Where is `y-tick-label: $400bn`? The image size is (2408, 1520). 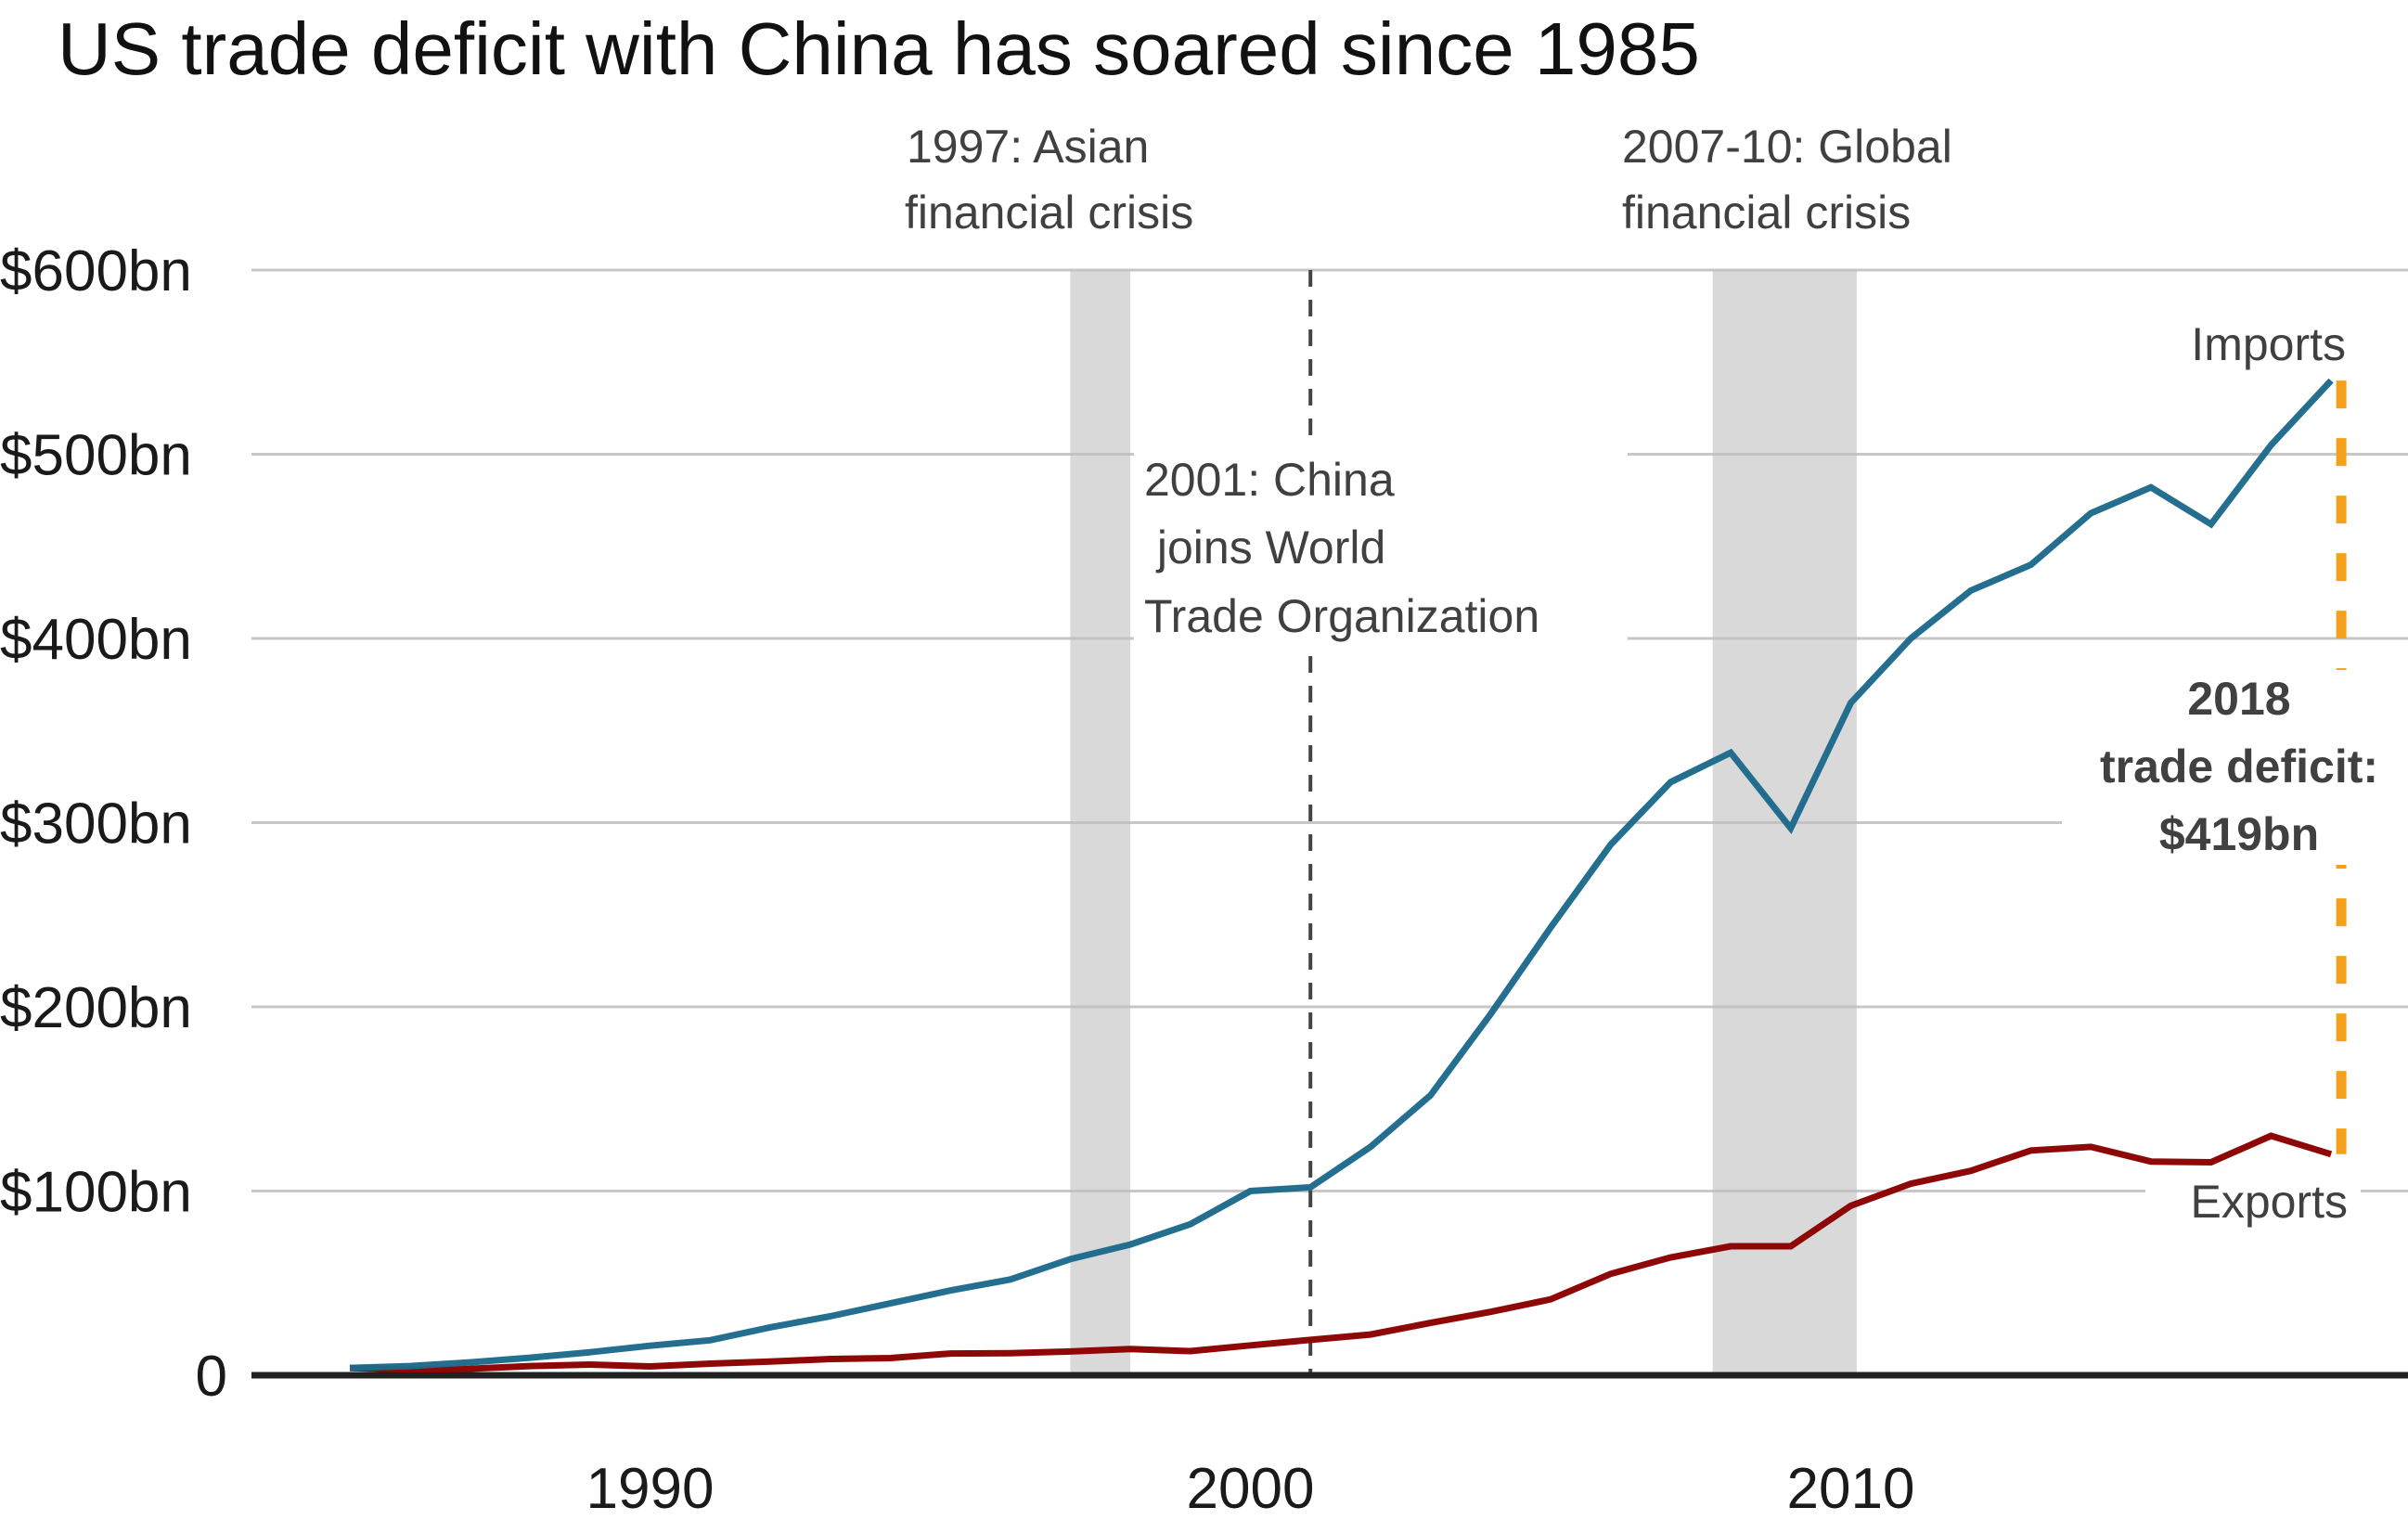 y-tick-label: $400bn is located at coordinates (96, 640).